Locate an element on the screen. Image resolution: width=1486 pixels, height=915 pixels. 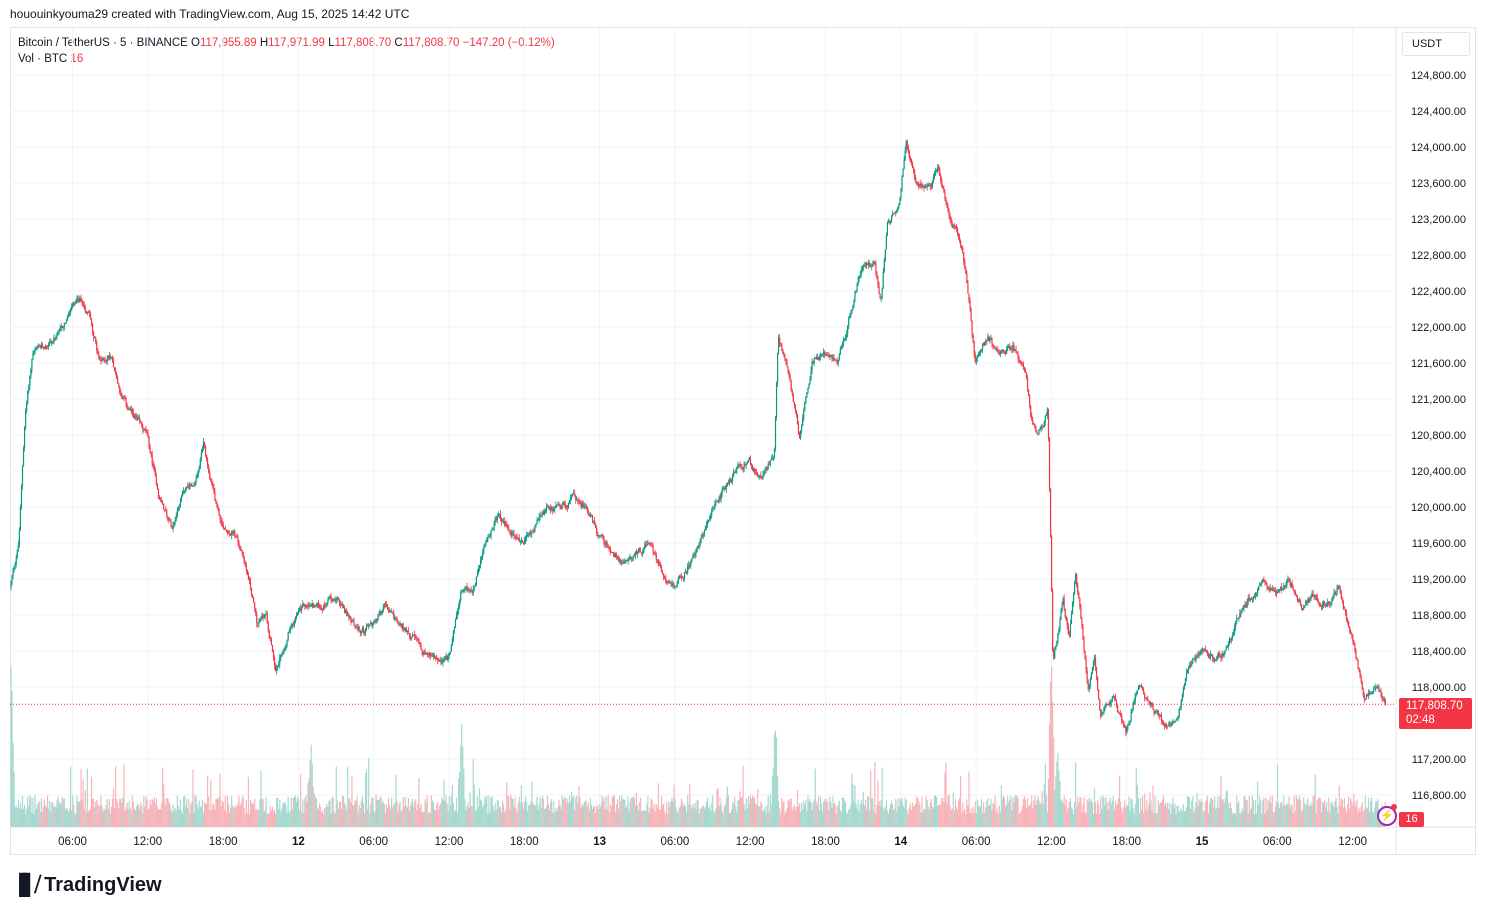
legend-volume-label: Vol · BTC is located at coordinates (43, 59).